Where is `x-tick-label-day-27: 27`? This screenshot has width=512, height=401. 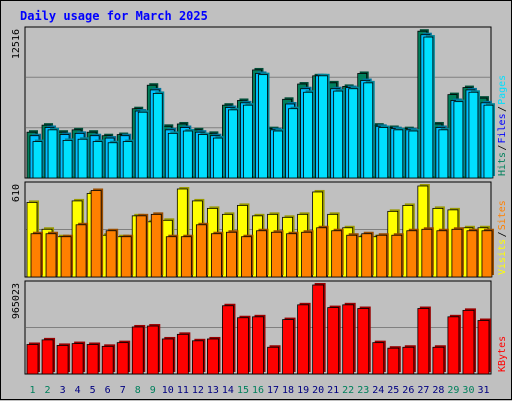
x-tick-label-day-27: 27 is located at coordinates (423, 390).